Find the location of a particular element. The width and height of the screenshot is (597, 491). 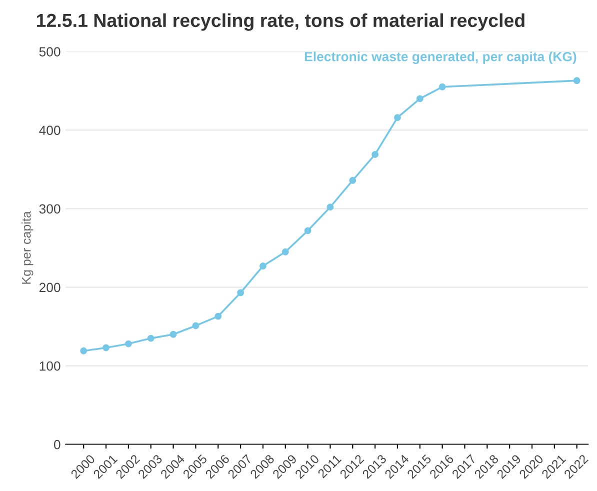

y-tick-label: 200 is located at coordinates (49, 287).